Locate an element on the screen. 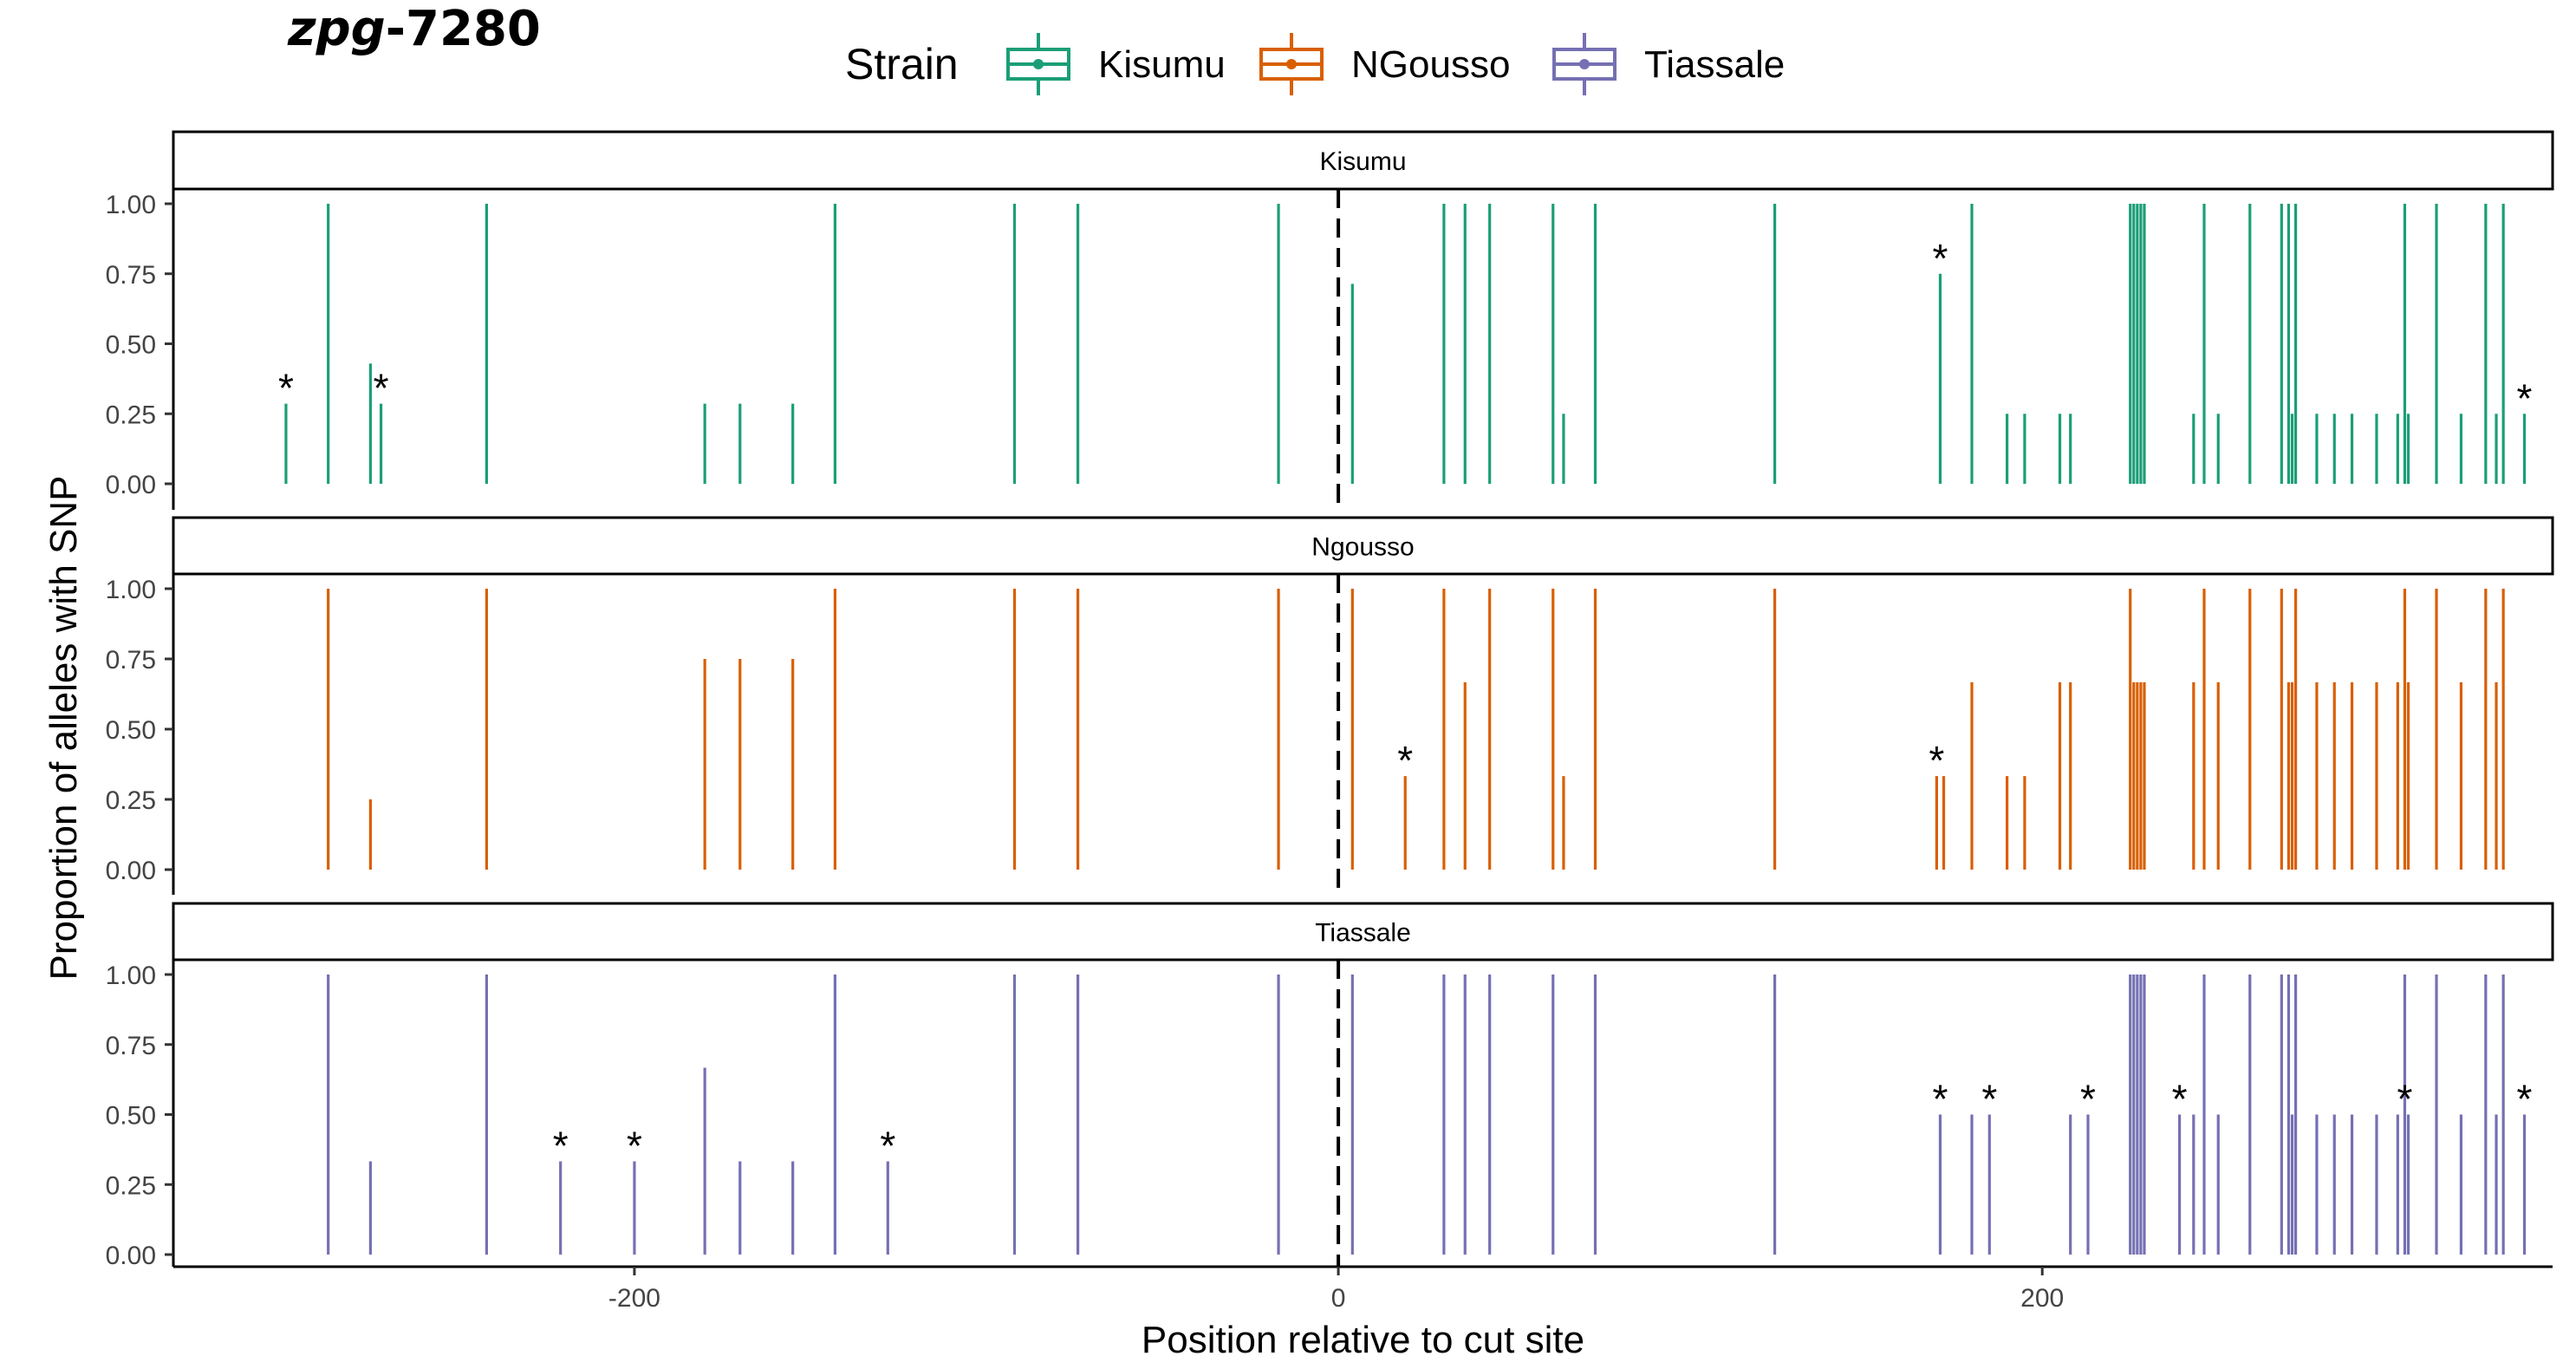 The height and width of the screenshot is (1369, 2576). x-axis-title: Position relative to cut site is located at coordinates (1363, 1340).